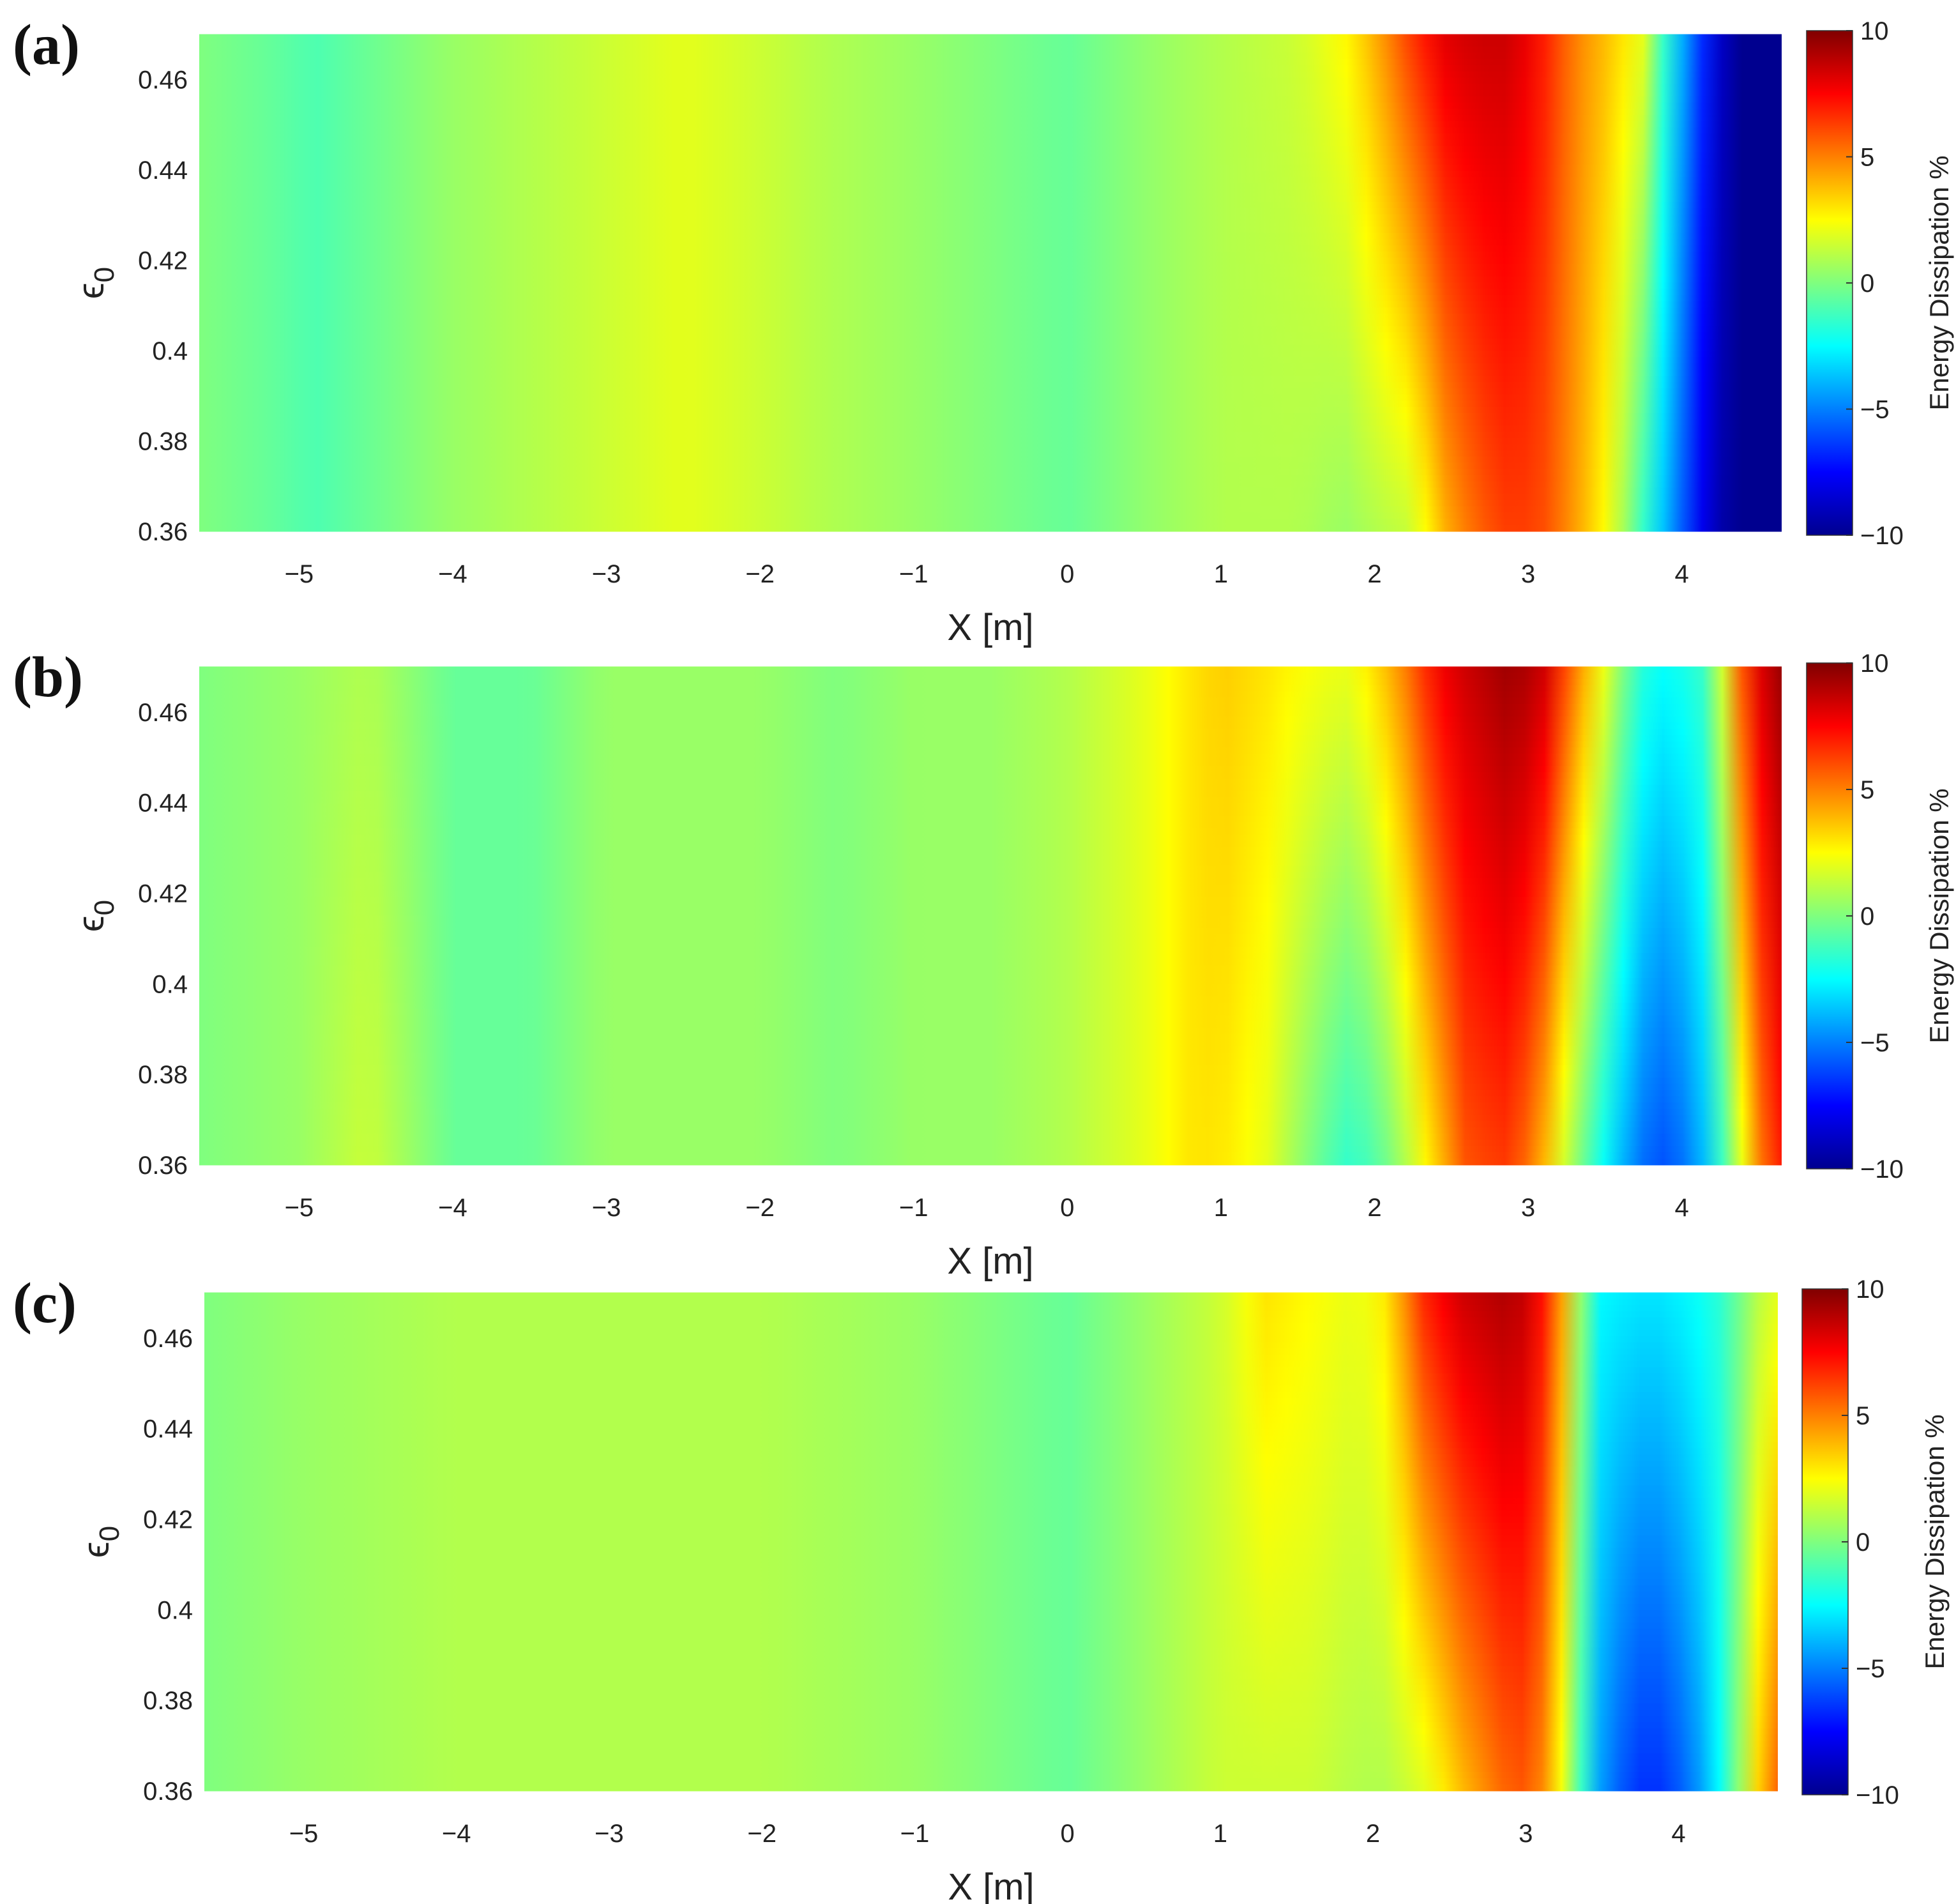 The height and width of the screenshot is (1904, 1956). What do you see at coordinates (456, 1834) in the screenshot?
I see `x-tick-label: −4` at bounding box center [456, 1834].